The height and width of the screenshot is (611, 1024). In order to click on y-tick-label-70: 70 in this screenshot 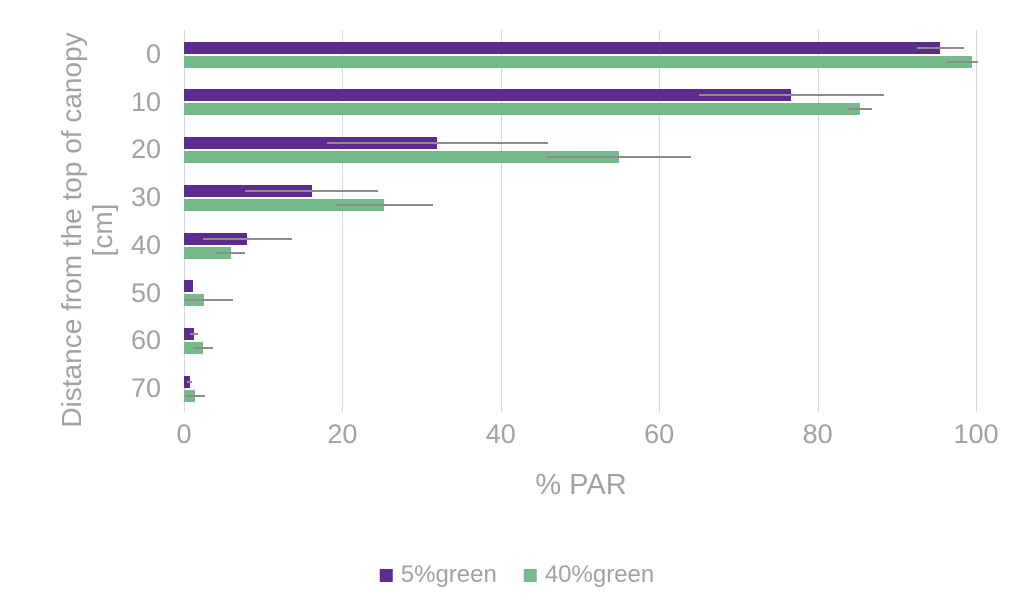, I will do `click(145, 388)`.